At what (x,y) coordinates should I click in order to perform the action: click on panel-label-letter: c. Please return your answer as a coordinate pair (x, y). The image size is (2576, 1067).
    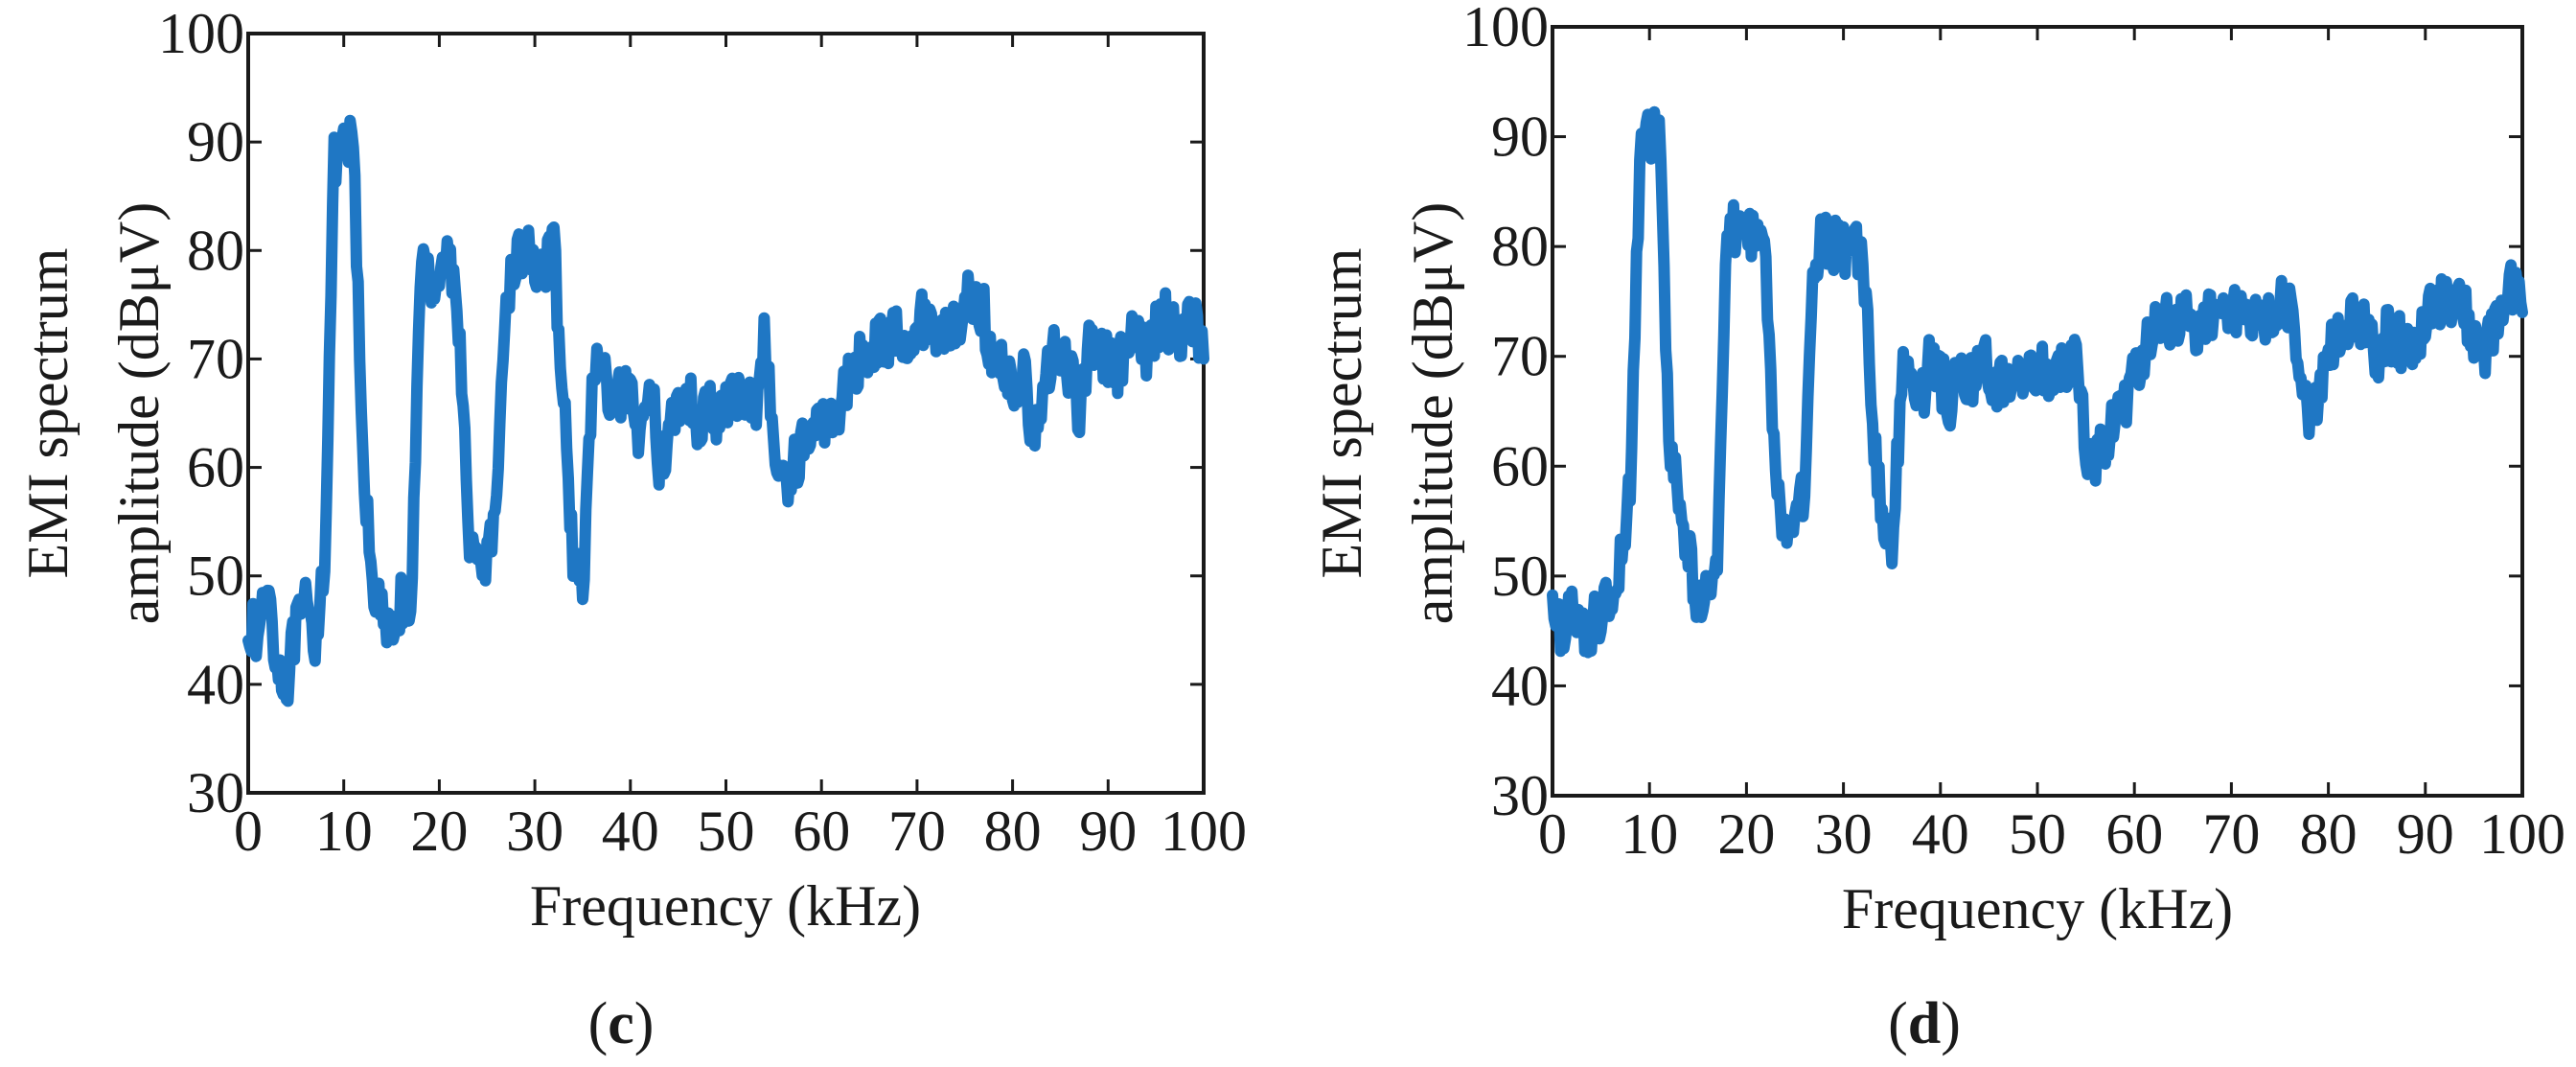
    Looking at the image, I should click on (621, 1024).